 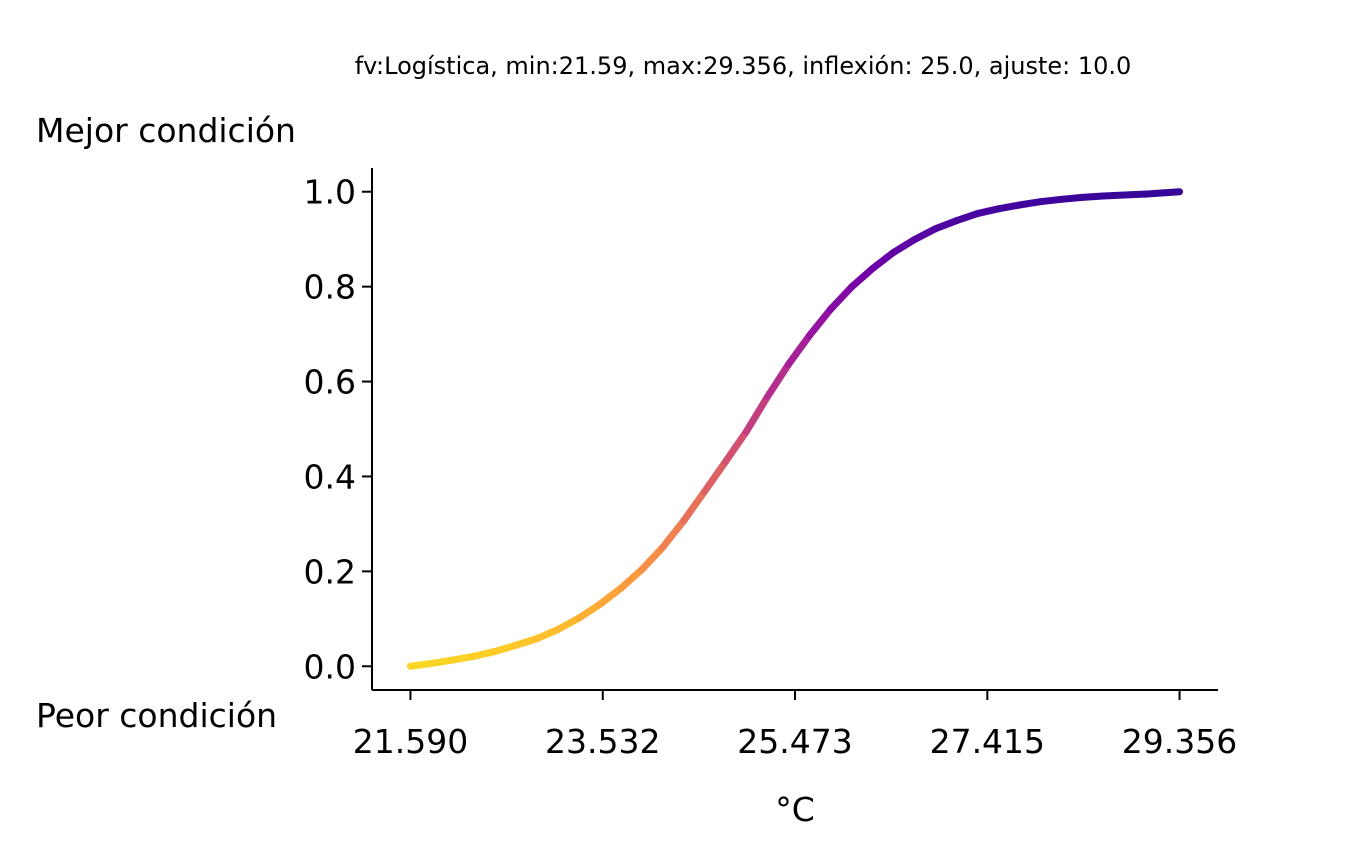 I want to click on x-tick-label: 25.473, so click(x=794, y=741).